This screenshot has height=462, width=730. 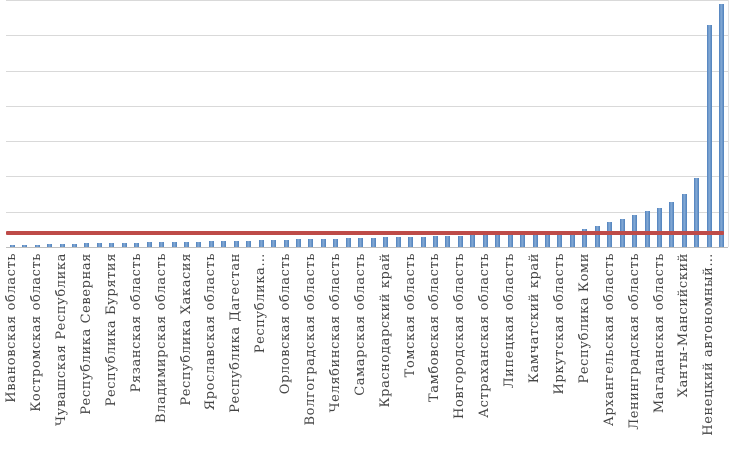 I want to click on x-axis-label: Краснодарский край, so click(x=385, y=330).